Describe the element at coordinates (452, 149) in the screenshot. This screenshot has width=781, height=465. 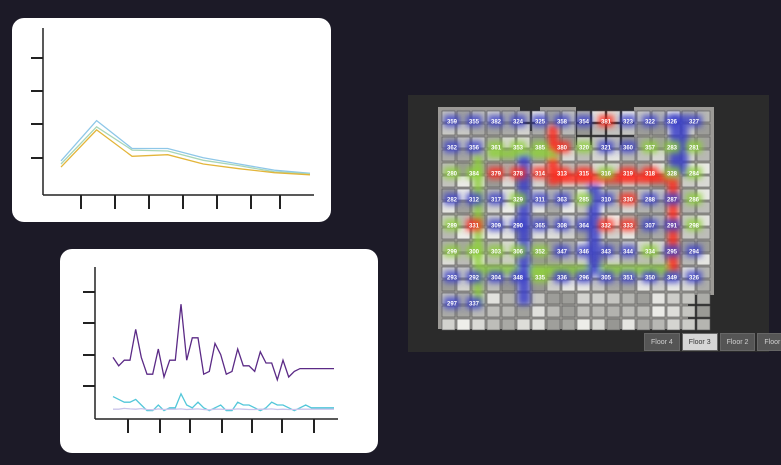
I see `room-label: 362` at that location.